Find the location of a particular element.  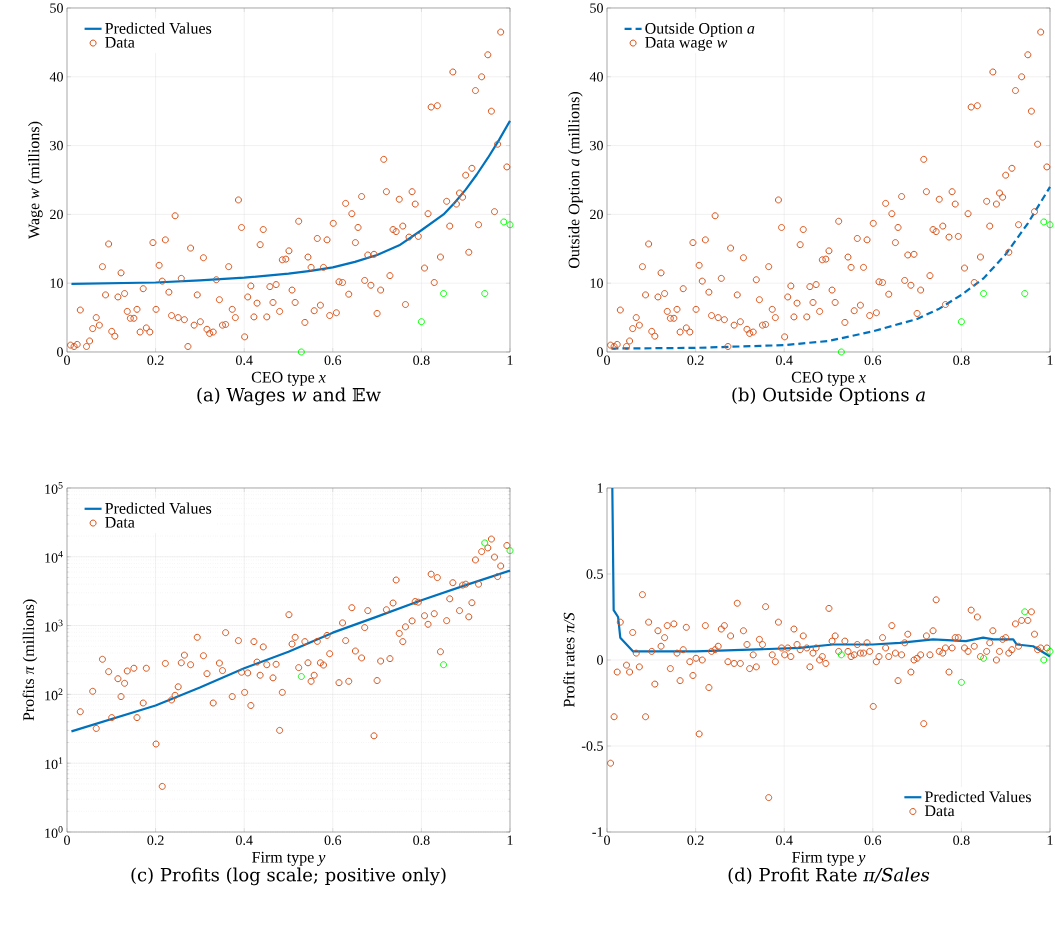

text: (c) Profits (log scale; positive only) is located at coordinates (288, 876).